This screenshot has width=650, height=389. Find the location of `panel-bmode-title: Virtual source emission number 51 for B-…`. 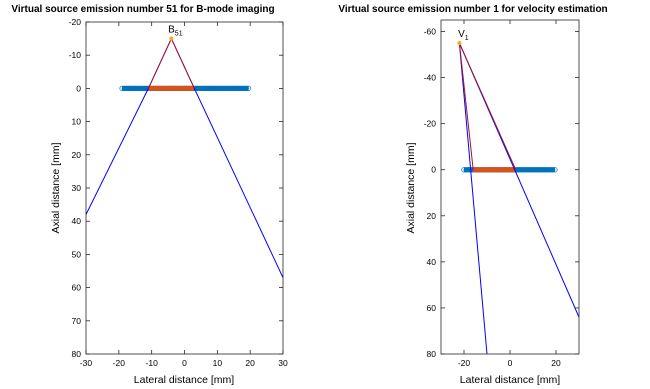

panel-bmode-title: Virtual source emission number 51 for B-… is located at coordinates (142, 9).